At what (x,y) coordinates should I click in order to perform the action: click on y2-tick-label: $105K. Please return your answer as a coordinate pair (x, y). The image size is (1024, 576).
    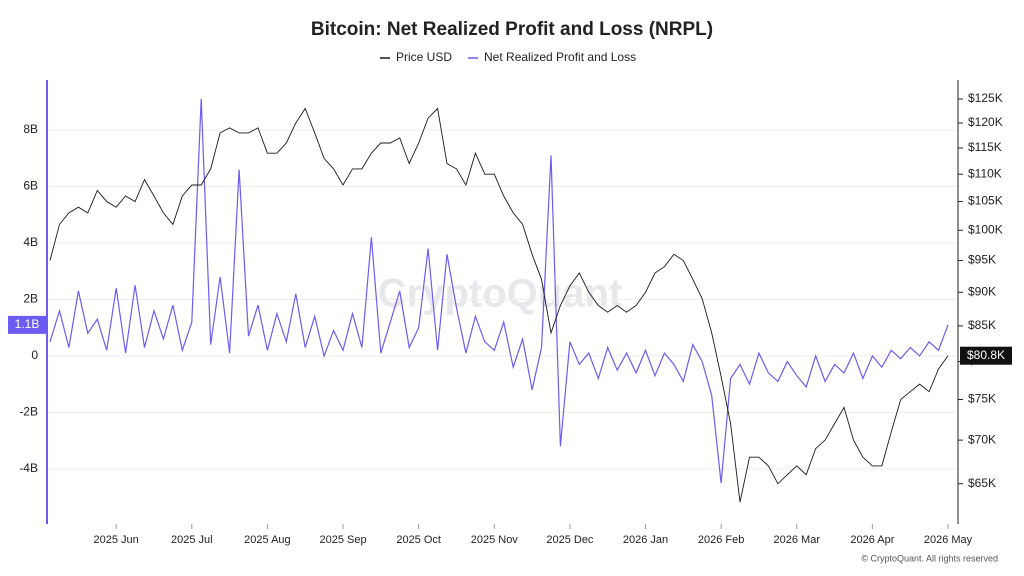
    Looking at the image, I should click on (985, 201).